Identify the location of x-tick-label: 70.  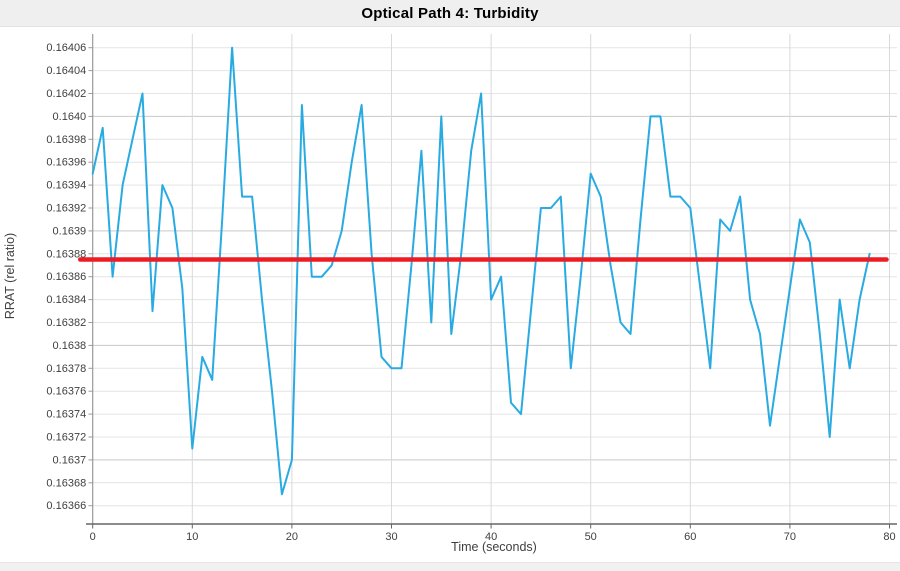
(790, 537).